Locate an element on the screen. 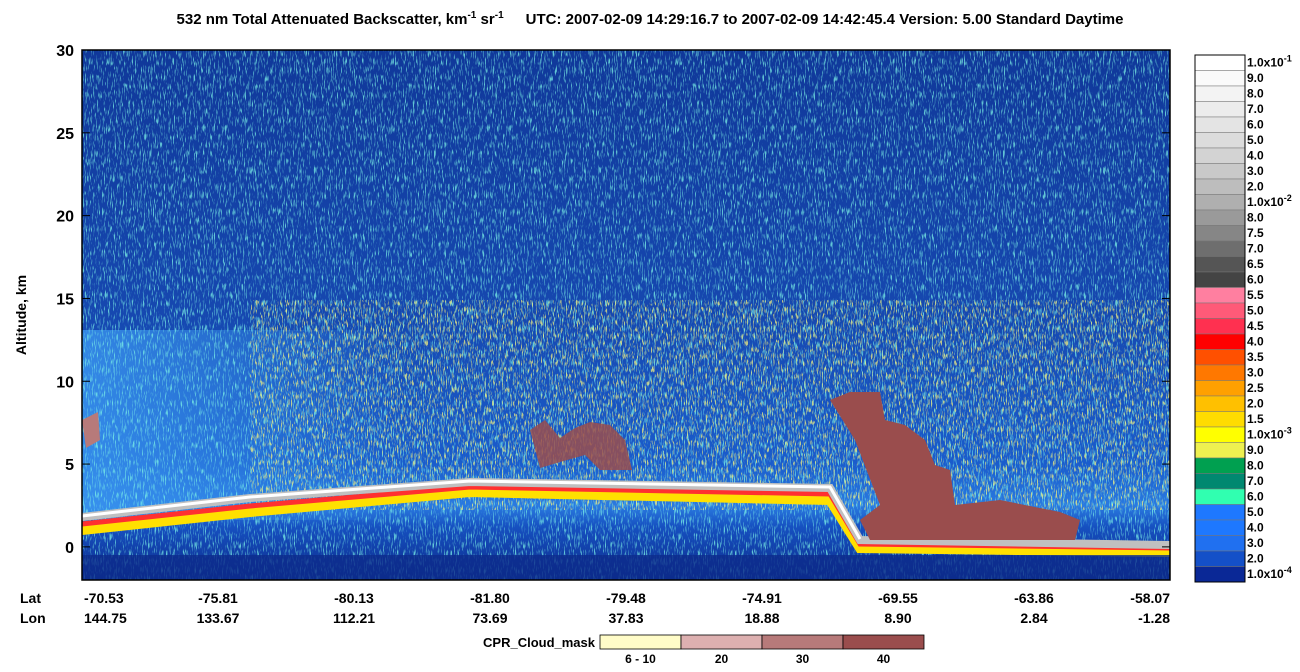 This screenshot has height=672, width=1300. y-axis-label: Altitude, km is located at coordinates (21, 315).